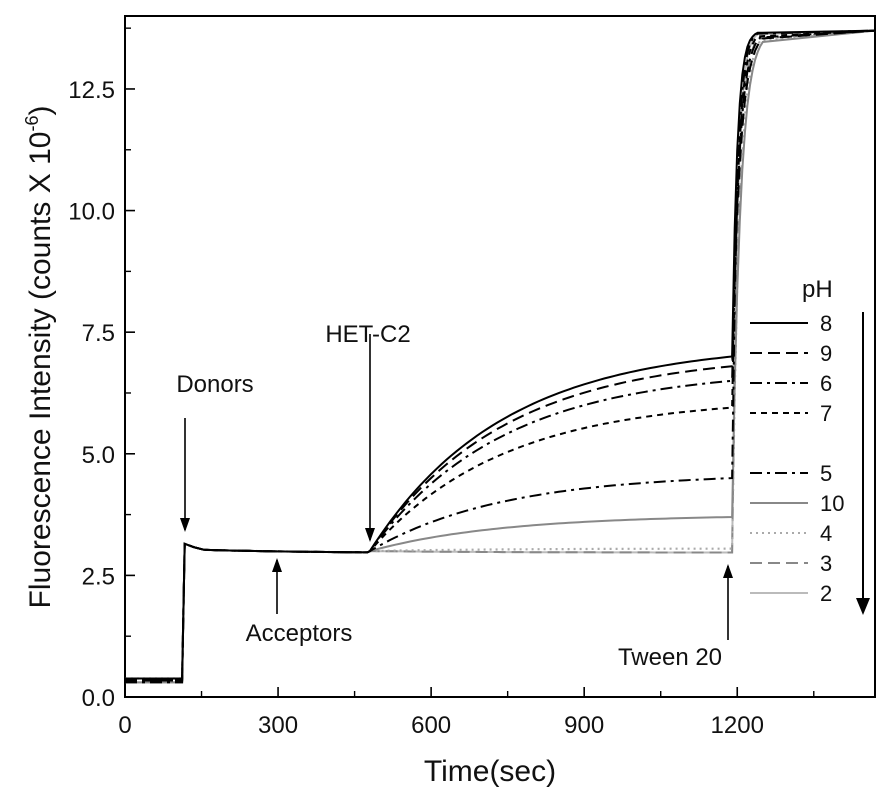  Describe the element at coordinates (466, 713) in the screenshot. I see `x-axis-ticks: 0 300 600 900 1200` at that location.